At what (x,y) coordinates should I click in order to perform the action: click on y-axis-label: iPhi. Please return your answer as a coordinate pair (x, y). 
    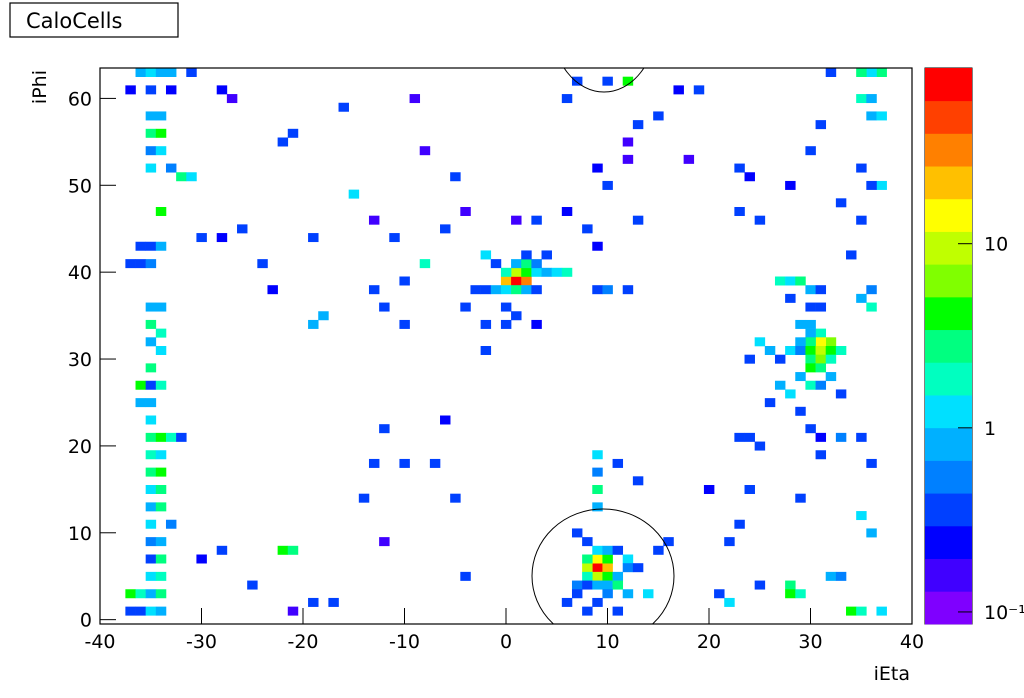
    Looking at the image, I should click on (40, 87).